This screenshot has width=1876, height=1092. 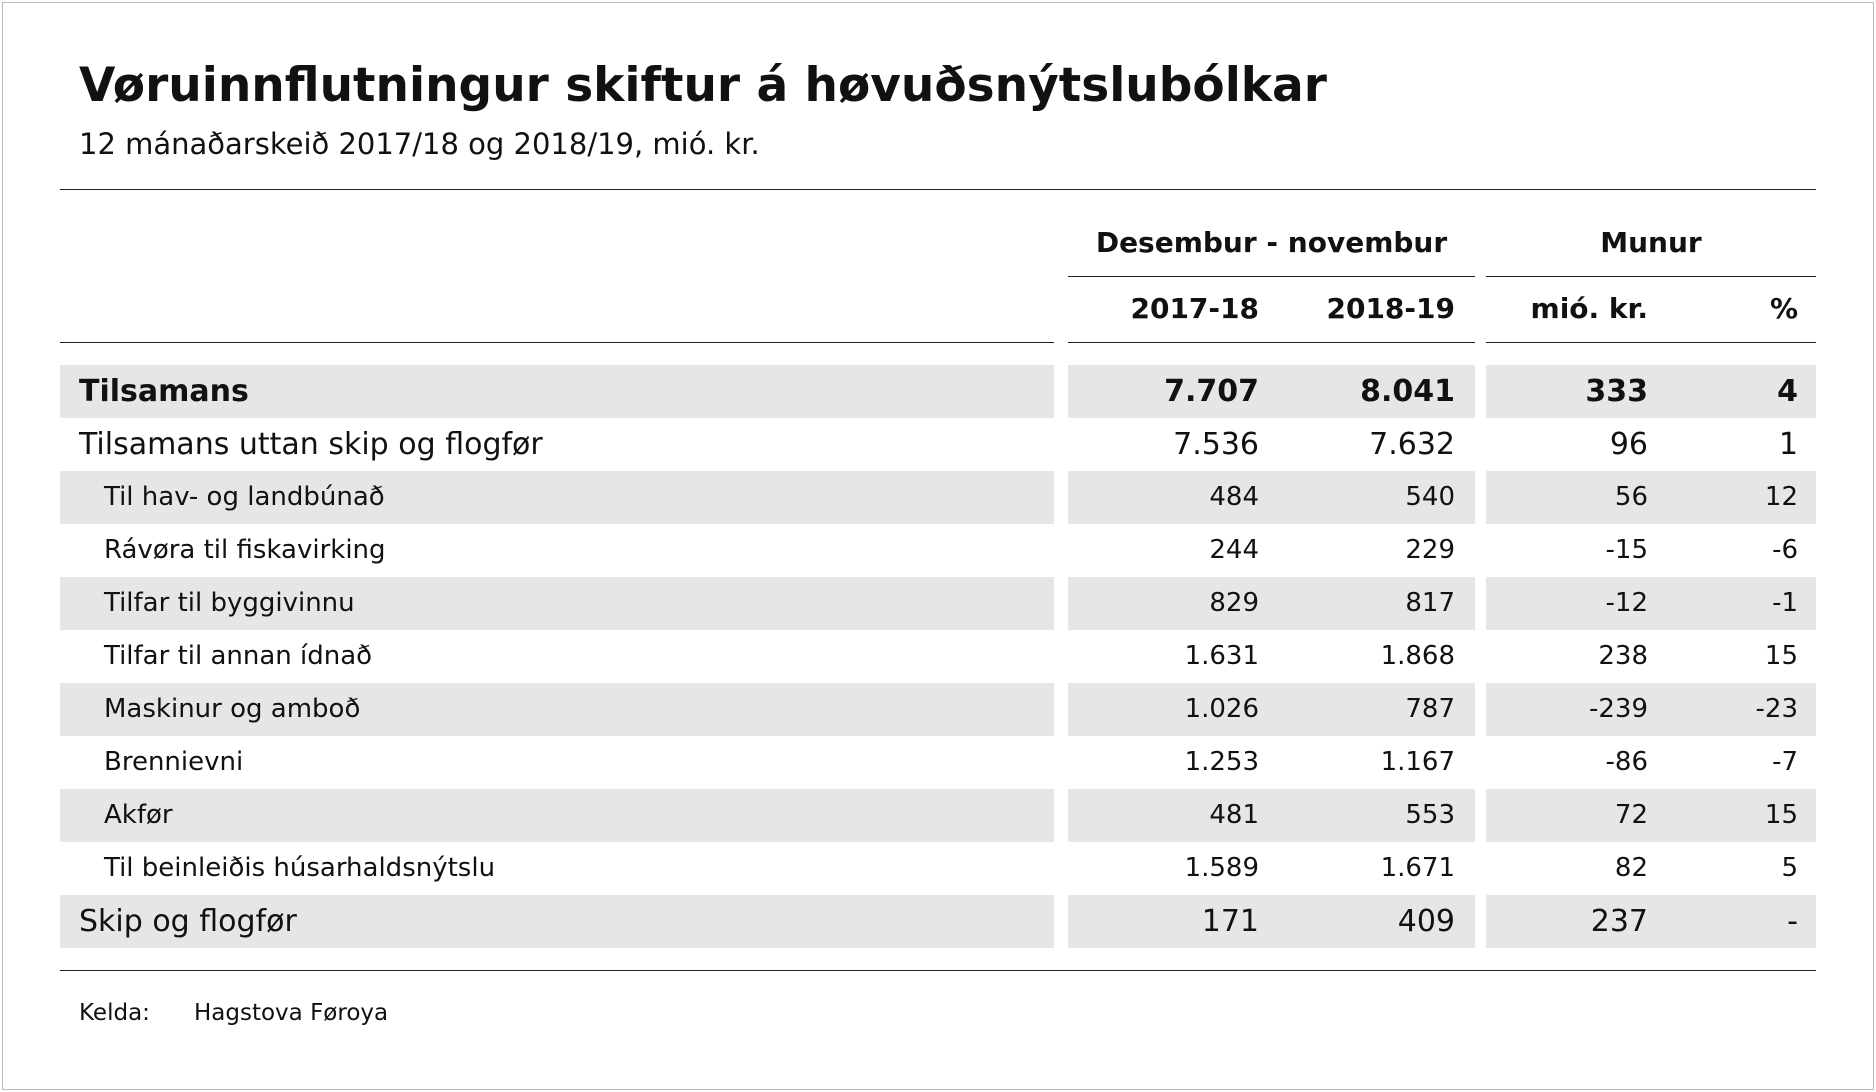 What do you see at coordinates (1788, 444) in the screenshot?
I see `cell-value: 1` at bounding box center [1788, 444].